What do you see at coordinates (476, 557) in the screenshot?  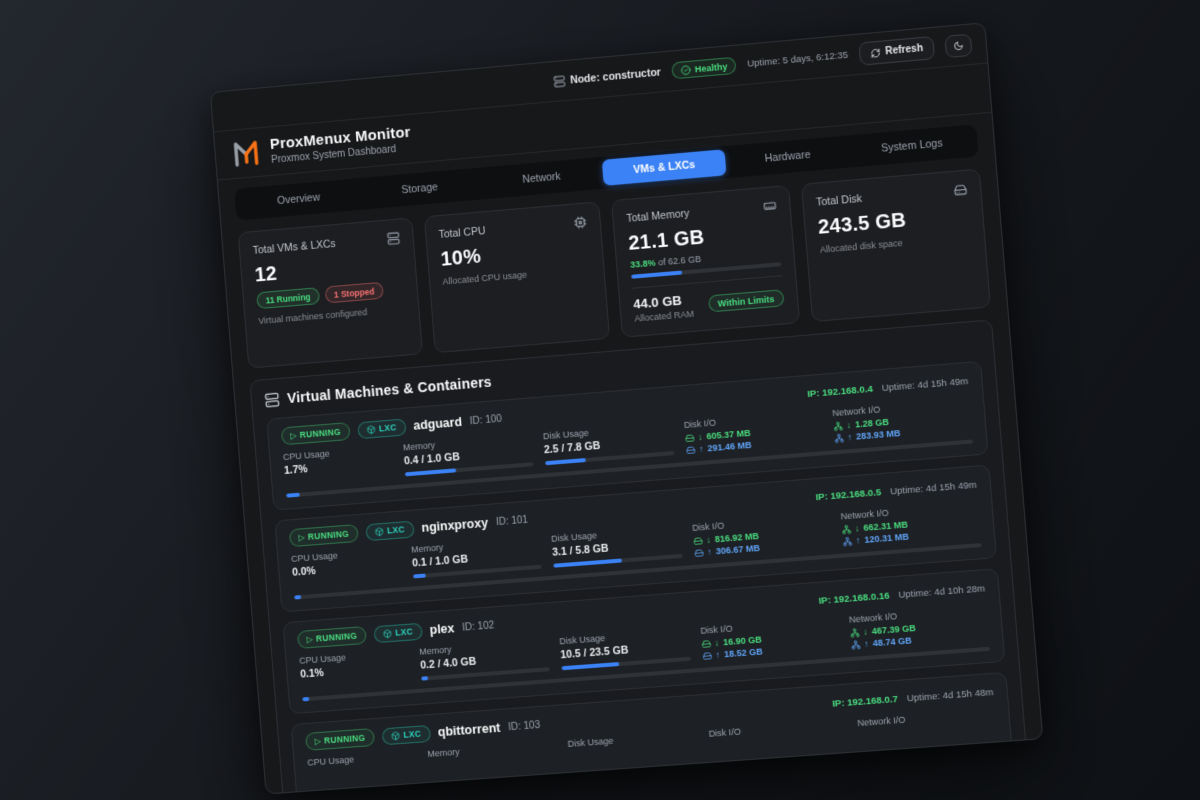 I see `memory-column: Memory 0.1 / 1.0 GB` at bounding box center [476, 557].